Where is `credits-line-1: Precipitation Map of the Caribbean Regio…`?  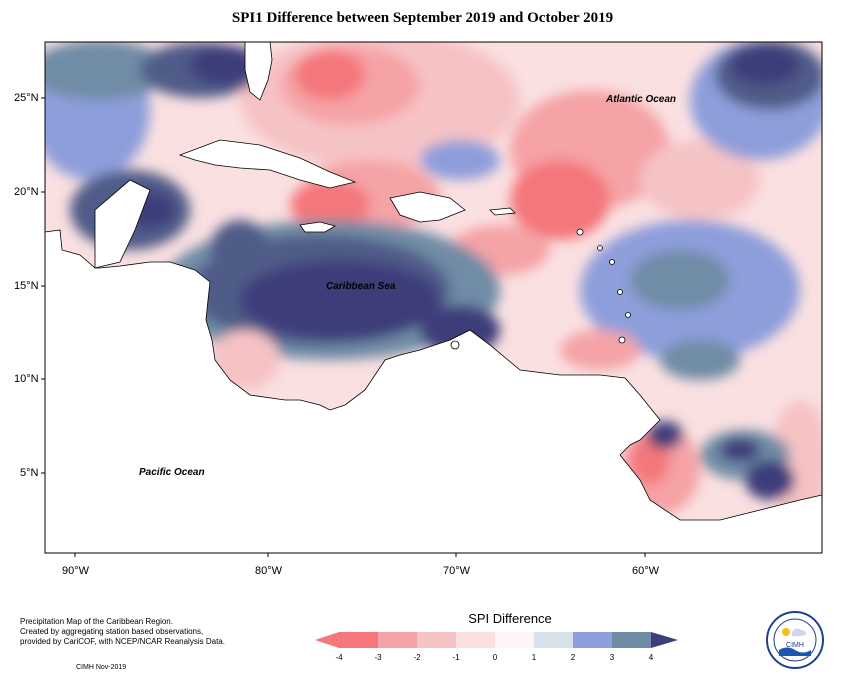 credits-line-1: Precipitation Map of the Caribbean Regio… is located at coordinates (96, 621).